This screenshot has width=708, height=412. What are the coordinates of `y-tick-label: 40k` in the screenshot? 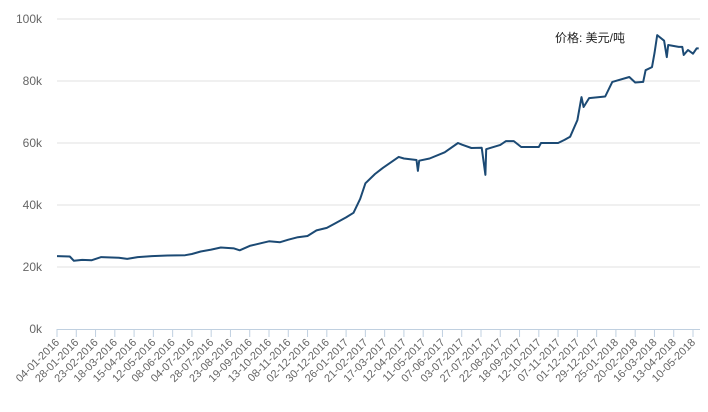 It's located at (33, 205).